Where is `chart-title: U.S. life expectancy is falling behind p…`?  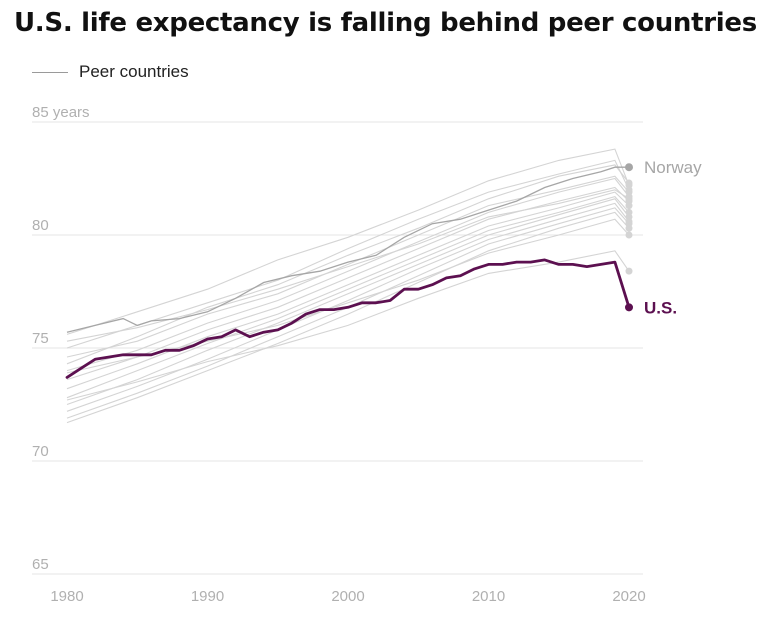
chart-title: U.S. life expectancy is falling behind p… is located at coordinates (385, 23).